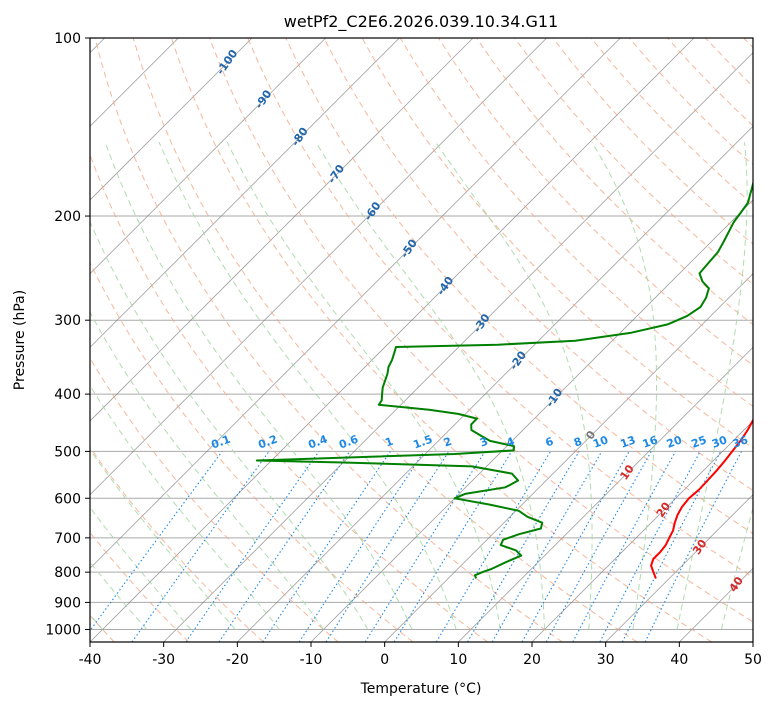  I want to click on y-tick-label: 400, so click(67, 395).